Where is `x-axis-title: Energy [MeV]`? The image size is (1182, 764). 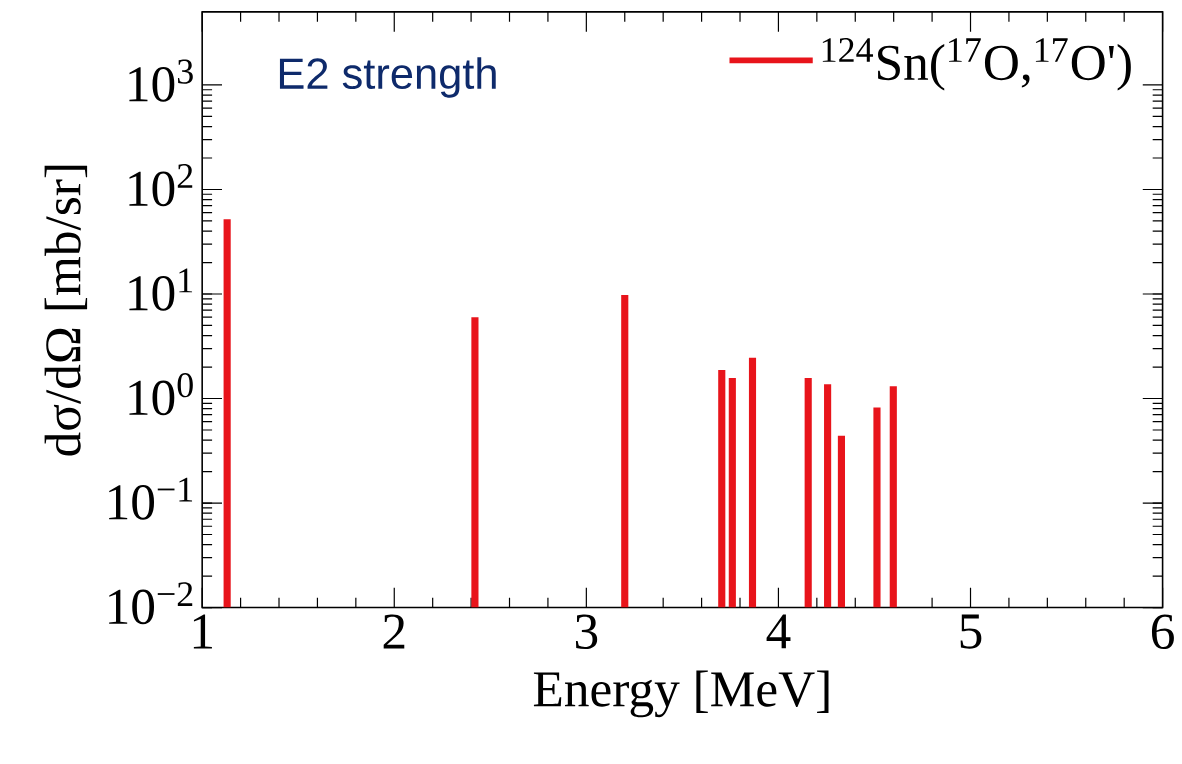
x-axis-title: Energy [MeV] is located at coordinates (681, 694).